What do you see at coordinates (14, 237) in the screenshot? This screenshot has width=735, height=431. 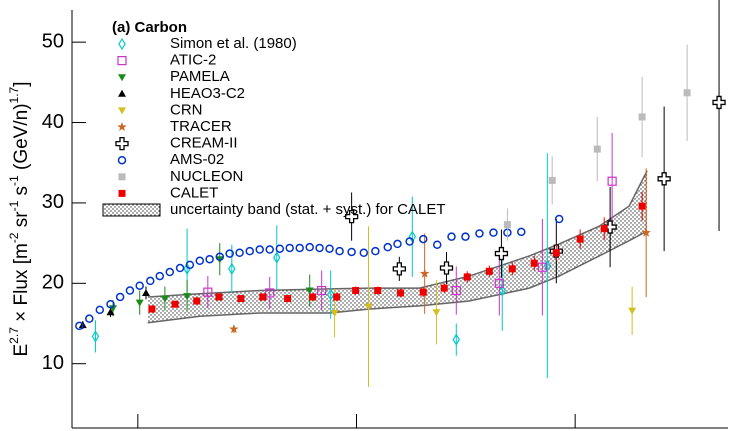 I see `y-axis-label-part: -2` at bounding box center [14, 237].